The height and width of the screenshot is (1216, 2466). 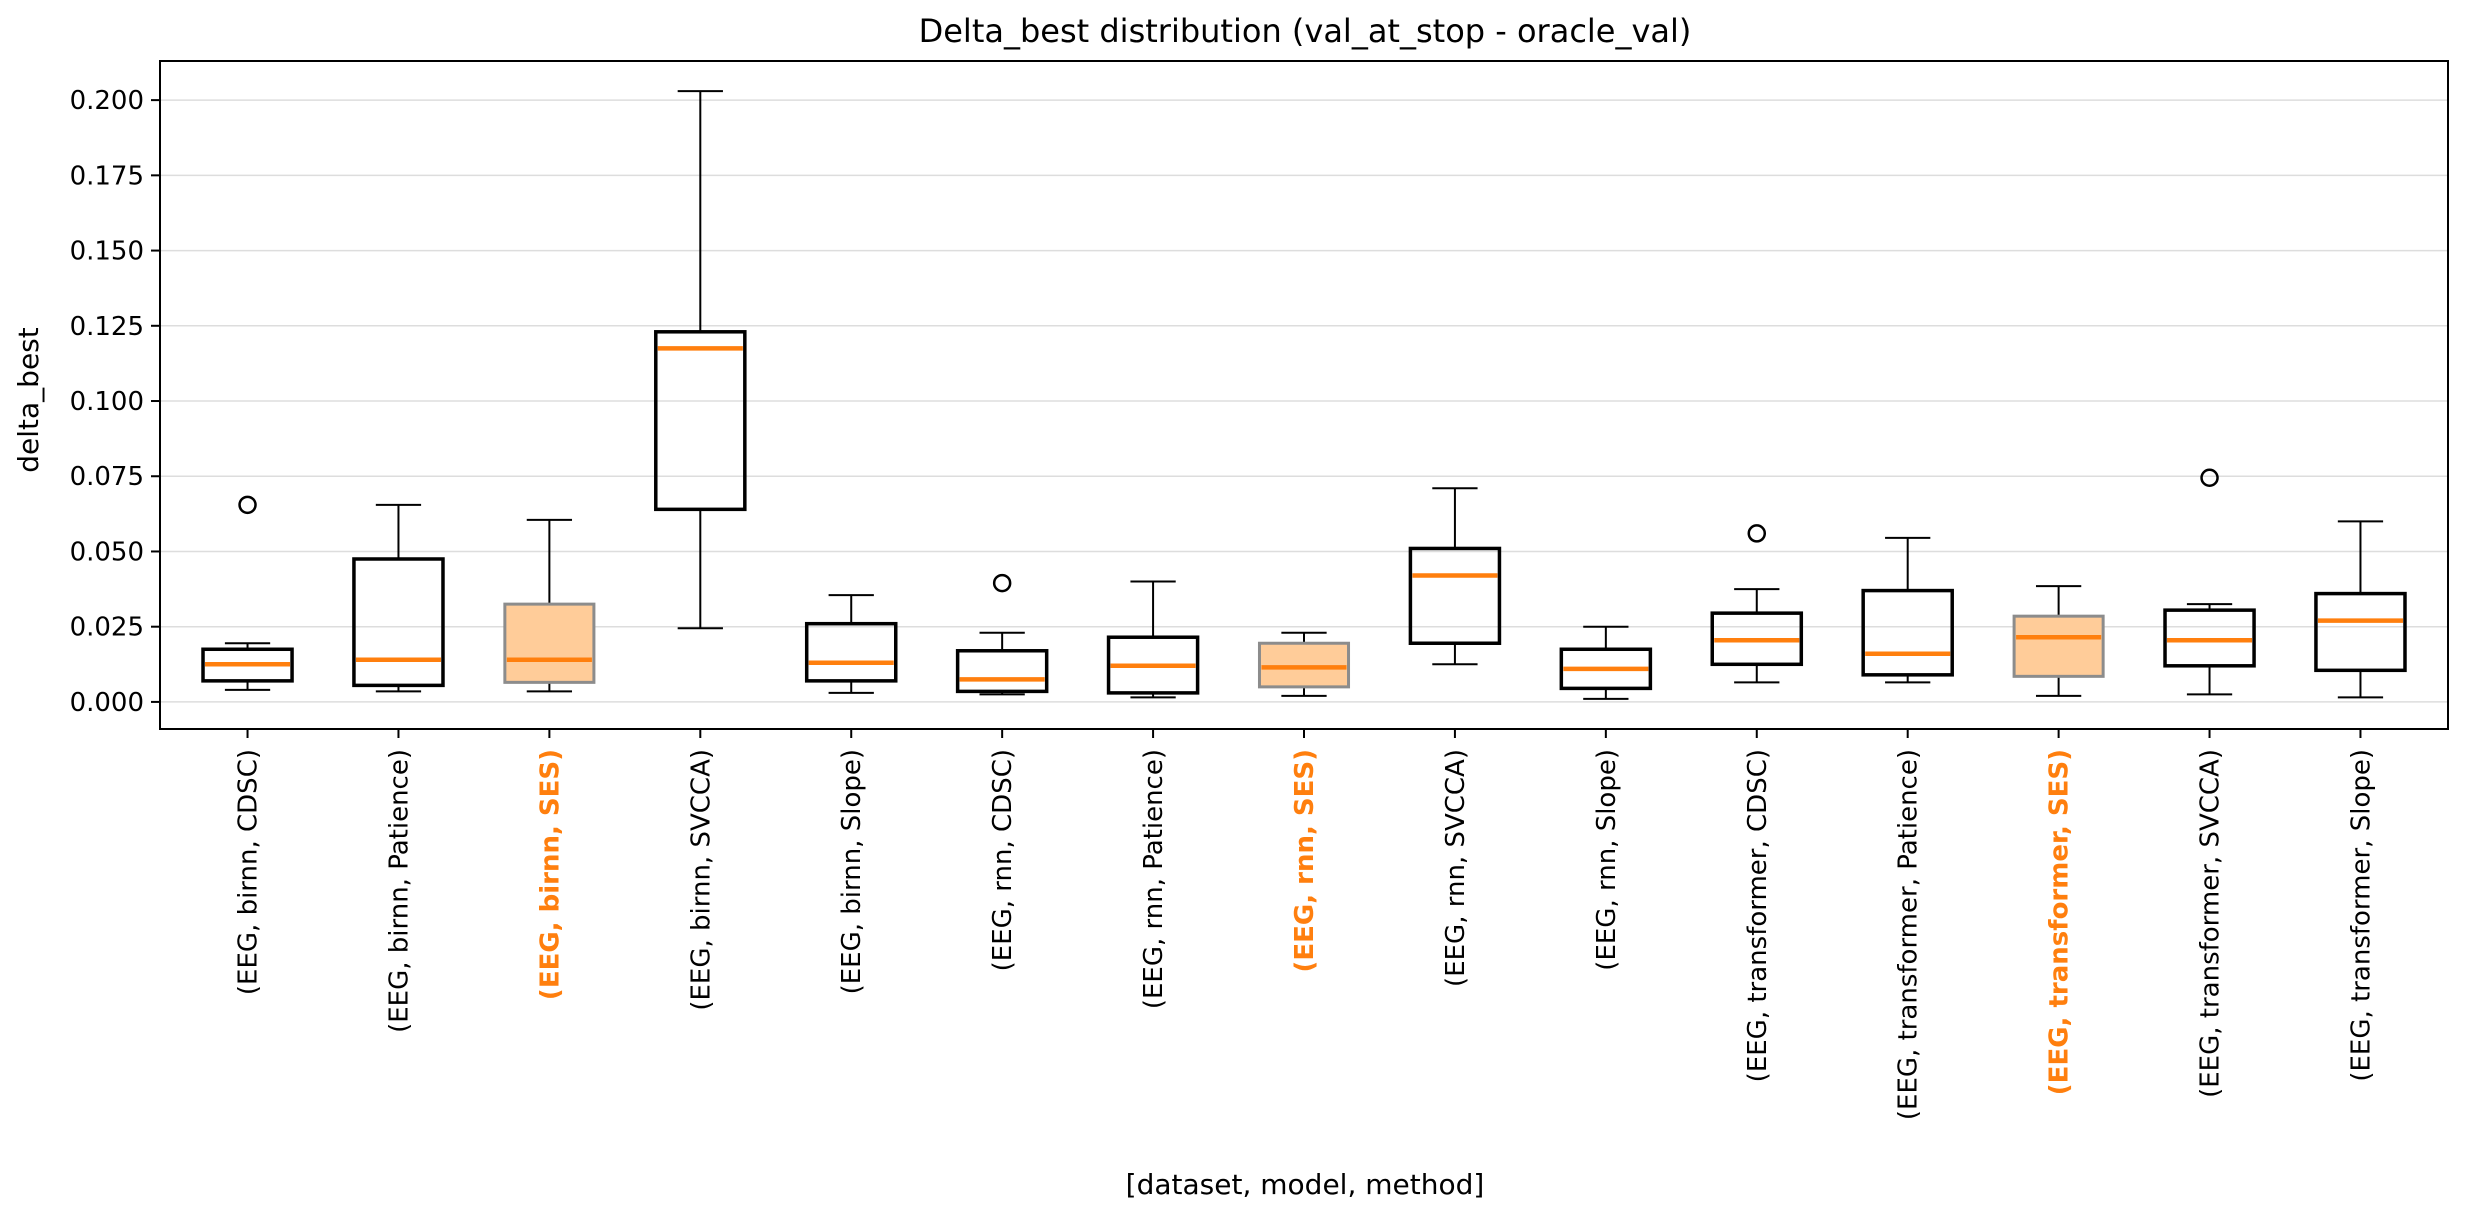 What do you see at coordinates (701, 880) in the screenshot?
I see `x-tick-label: (EEG, birnn, SVCCA)` at bounding box center [701, 880].